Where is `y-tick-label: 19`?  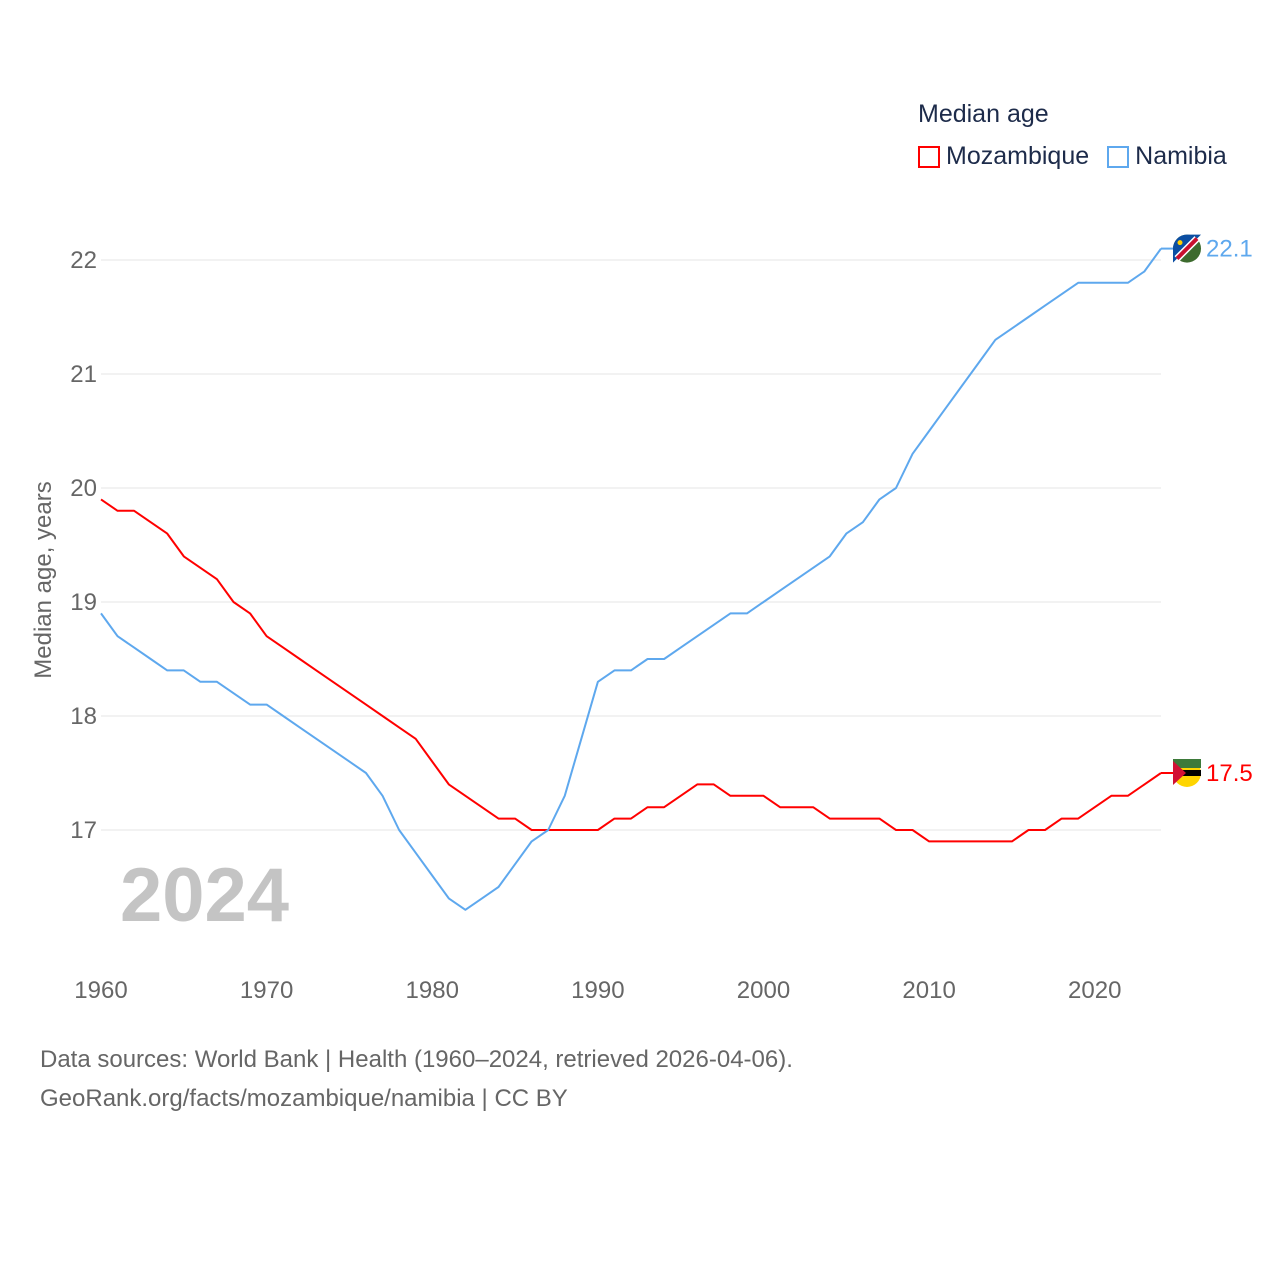
y-tick-label: 19 is located at coordinates (83, 602).